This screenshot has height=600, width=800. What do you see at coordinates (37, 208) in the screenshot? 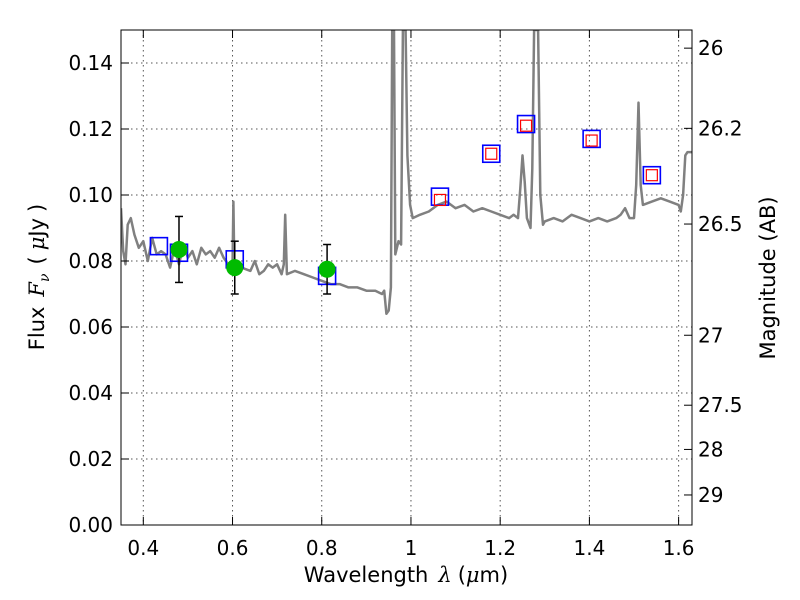
I see `y-axis-title-close: )` at bounding box center [37, 208].